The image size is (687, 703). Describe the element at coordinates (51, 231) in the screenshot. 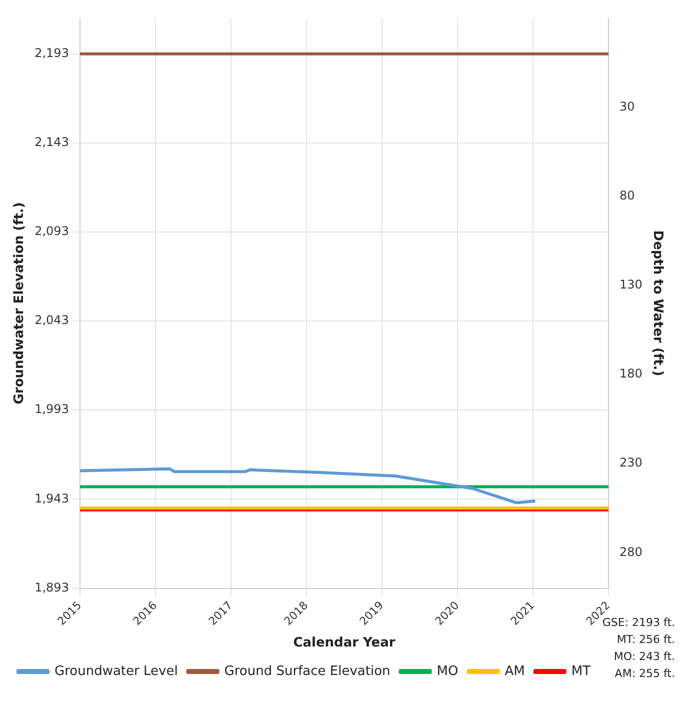

I see `y-tick-label: 2,093` at that location.